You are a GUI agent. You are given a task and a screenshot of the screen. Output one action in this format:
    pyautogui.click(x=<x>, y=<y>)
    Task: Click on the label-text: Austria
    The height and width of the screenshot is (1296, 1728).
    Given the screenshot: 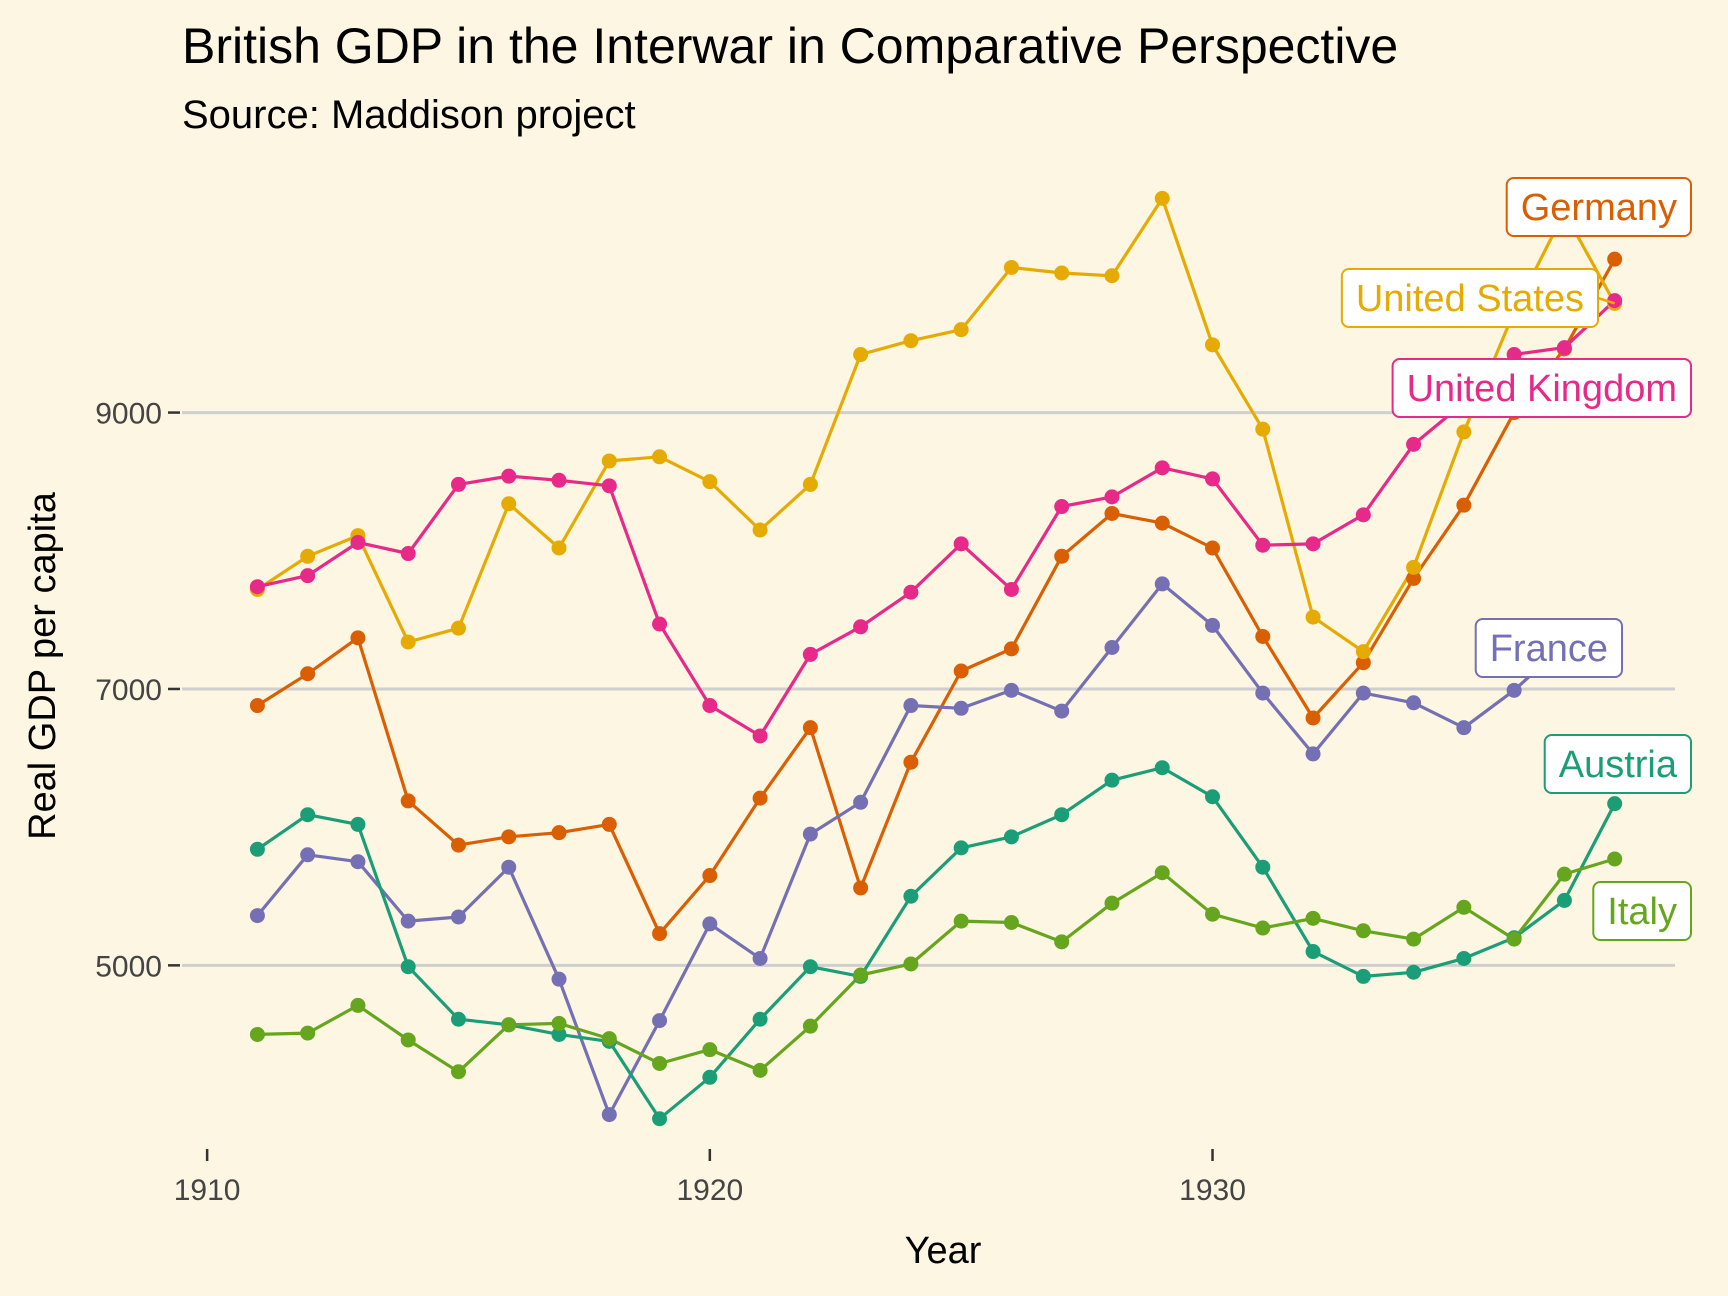 What is the action you would take?
    pyautogui.click(x=1618, y=765)
    